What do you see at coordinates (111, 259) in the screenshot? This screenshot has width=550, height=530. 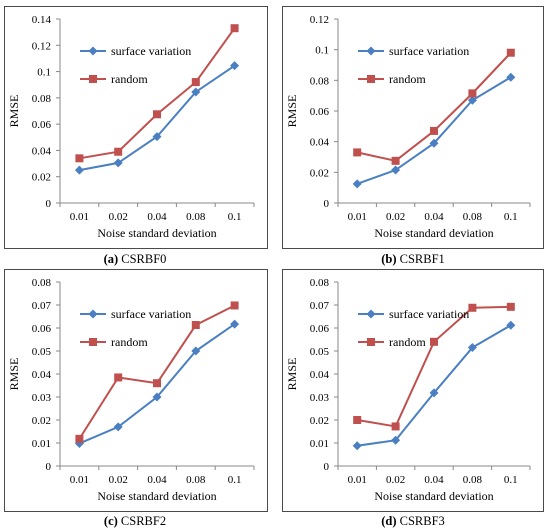 I see `caption-label: (a)` at bounding box center [111, 259].